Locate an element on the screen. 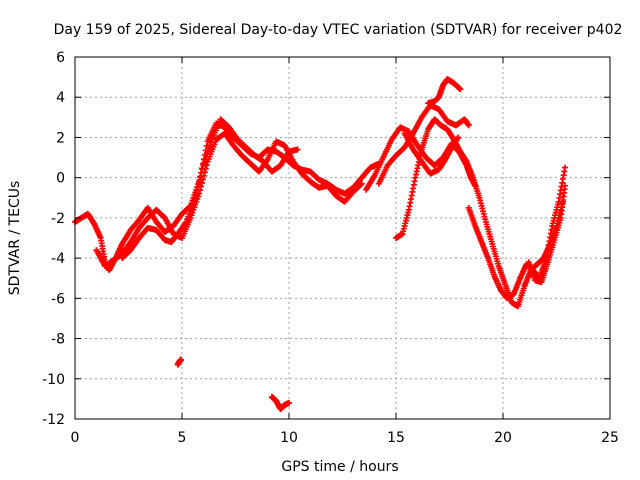 Image resolution: width=640 pixels, height=480 pixels. y-tick-label: -10 is located at coordinates (53, 380).